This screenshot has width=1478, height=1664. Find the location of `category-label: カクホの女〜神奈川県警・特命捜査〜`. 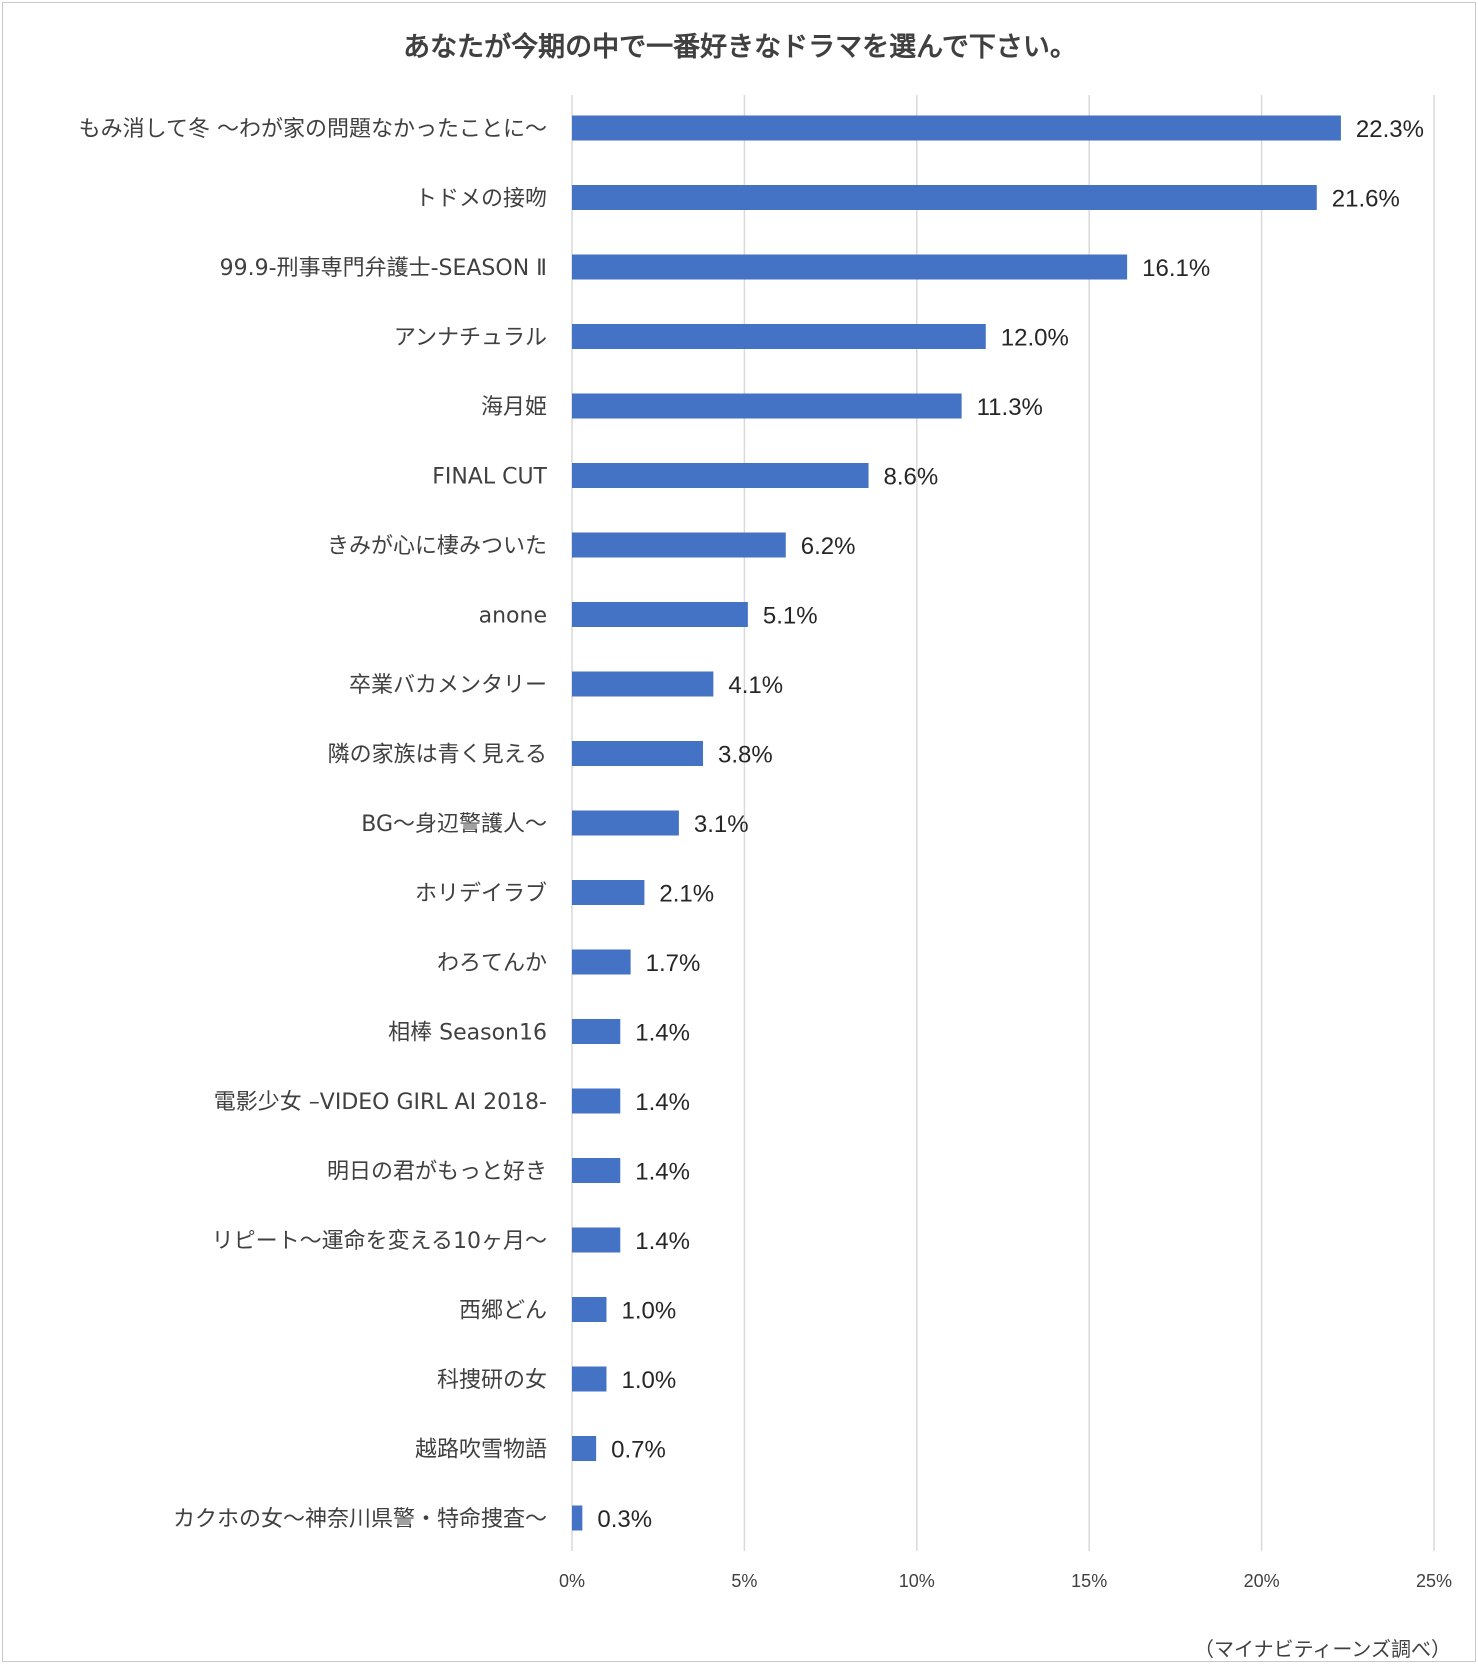

category-label: カクホの女〜神奈川県警・特命捜査〜 is located at coordinates (360, 1519).